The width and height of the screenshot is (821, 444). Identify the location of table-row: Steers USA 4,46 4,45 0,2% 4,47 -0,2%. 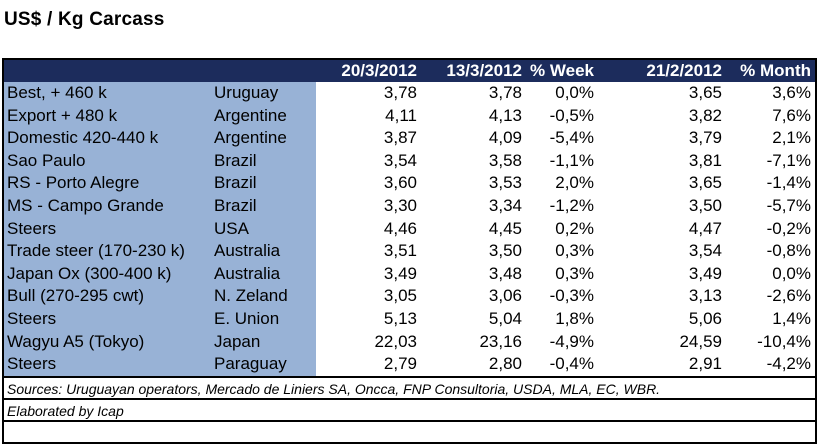
(409, 229).